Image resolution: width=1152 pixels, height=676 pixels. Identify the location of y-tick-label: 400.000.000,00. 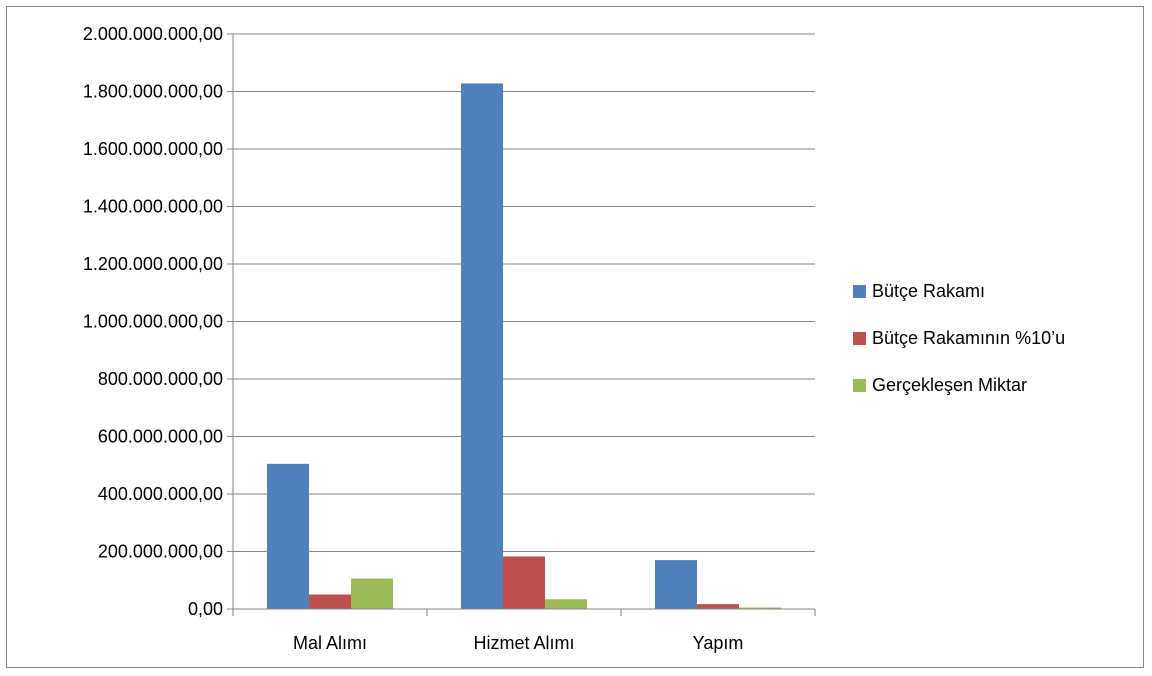
(160, 494).